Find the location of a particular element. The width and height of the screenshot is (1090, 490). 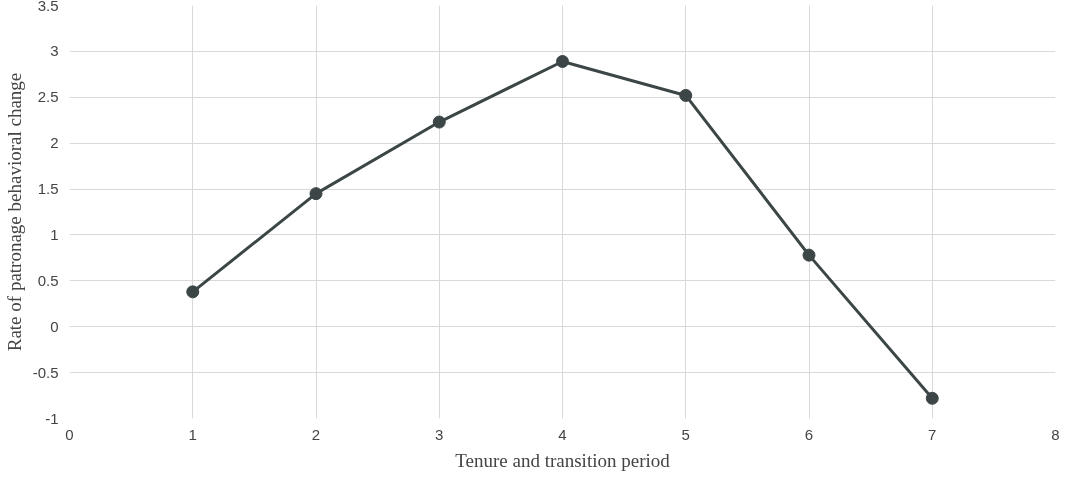

y-tick-label: 2.5 is located at coordinates (48, 97).